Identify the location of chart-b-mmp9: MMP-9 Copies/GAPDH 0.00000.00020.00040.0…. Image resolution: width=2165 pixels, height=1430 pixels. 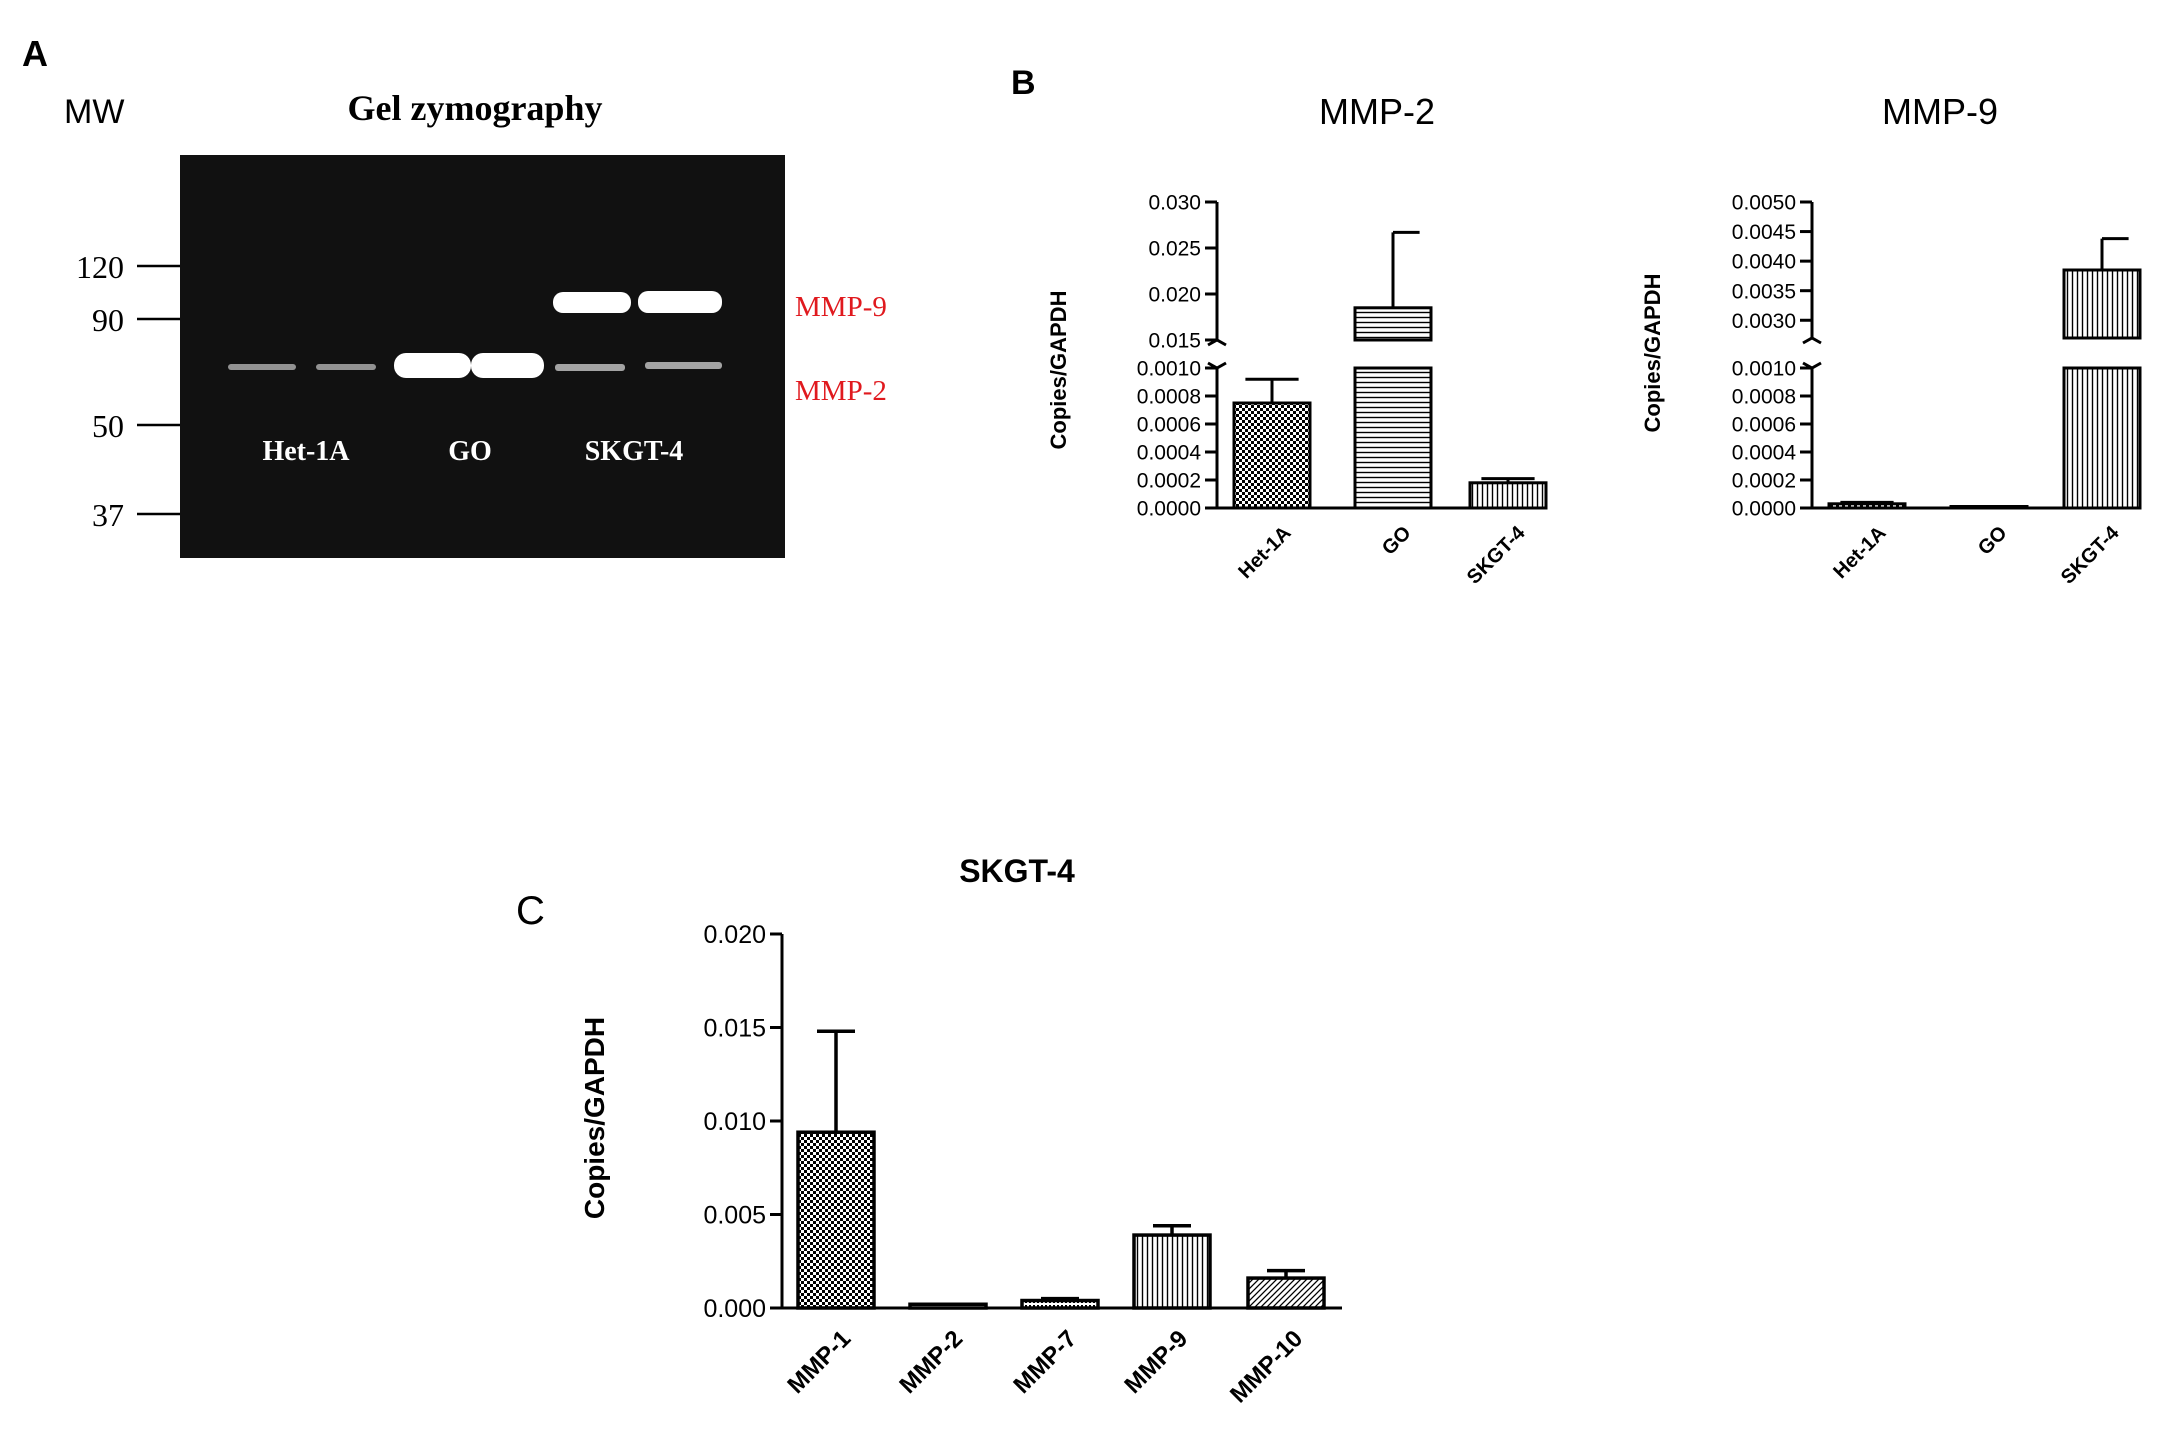
(1891, 340).